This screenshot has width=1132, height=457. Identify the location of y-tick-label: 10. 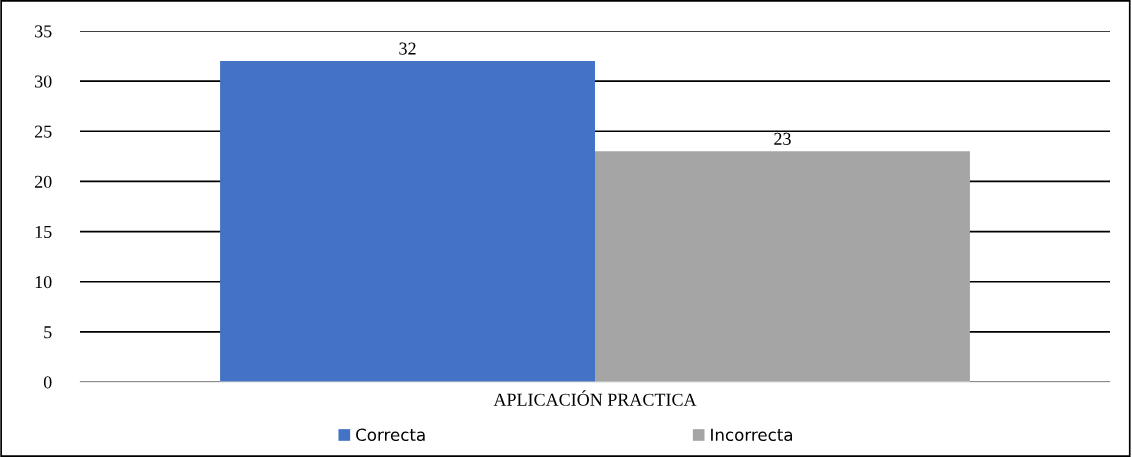
(43, 282).